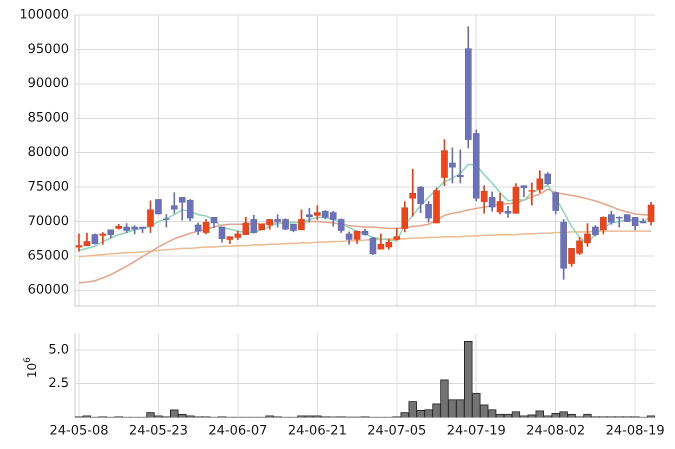  Describe the element at coordinates (317, 431) in the screenshot. I see `x-tick-label: 24-06-21` at that location.